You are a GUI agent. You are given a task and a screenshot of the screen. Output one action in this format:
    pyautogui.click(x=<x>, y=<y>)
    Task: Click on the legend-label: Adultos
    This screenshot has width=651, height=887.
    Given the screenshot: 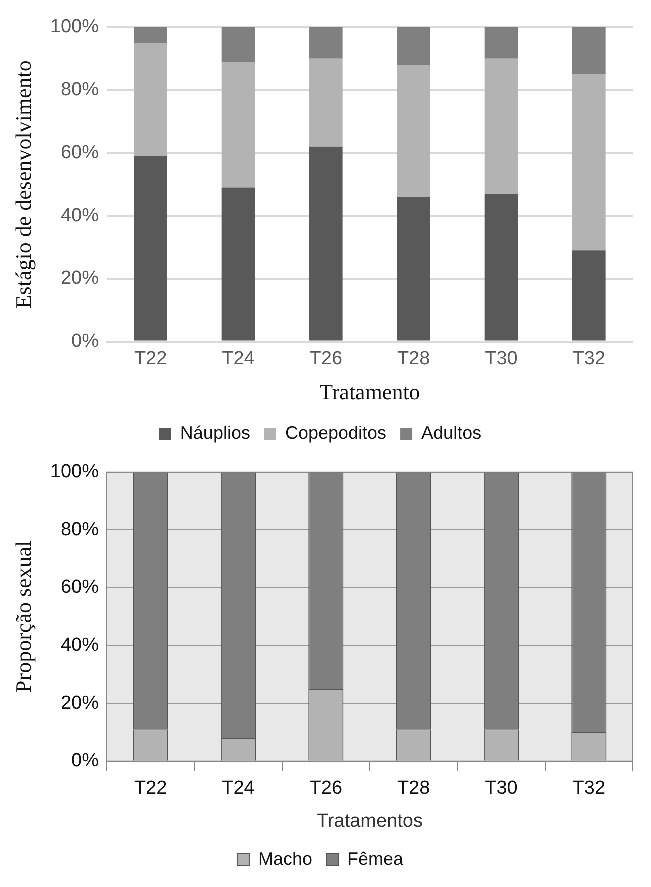 What is the action you would take?
    pyautogui.click(x=452, y=432)
    